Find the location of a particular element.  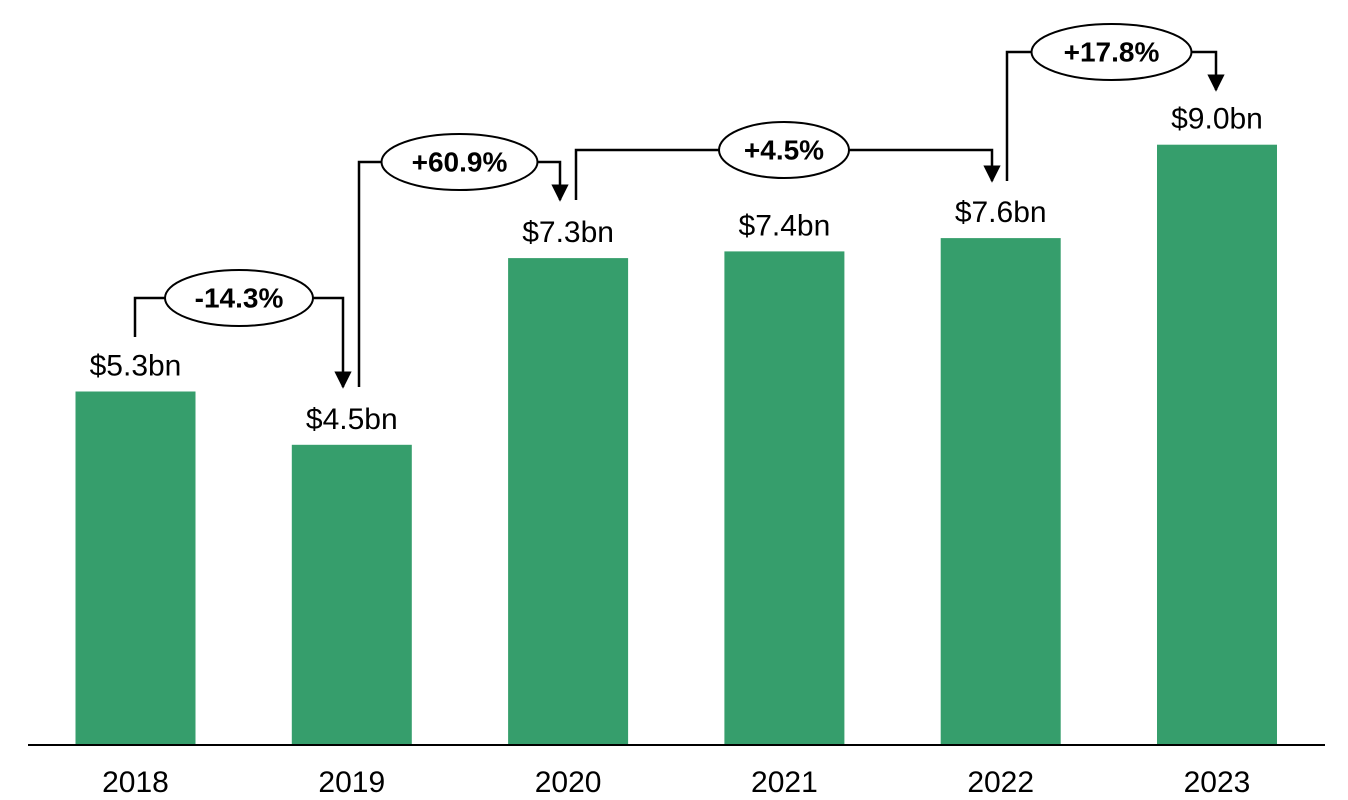

value-label-2021: $7.4bn is located at coordinates (785, 225).